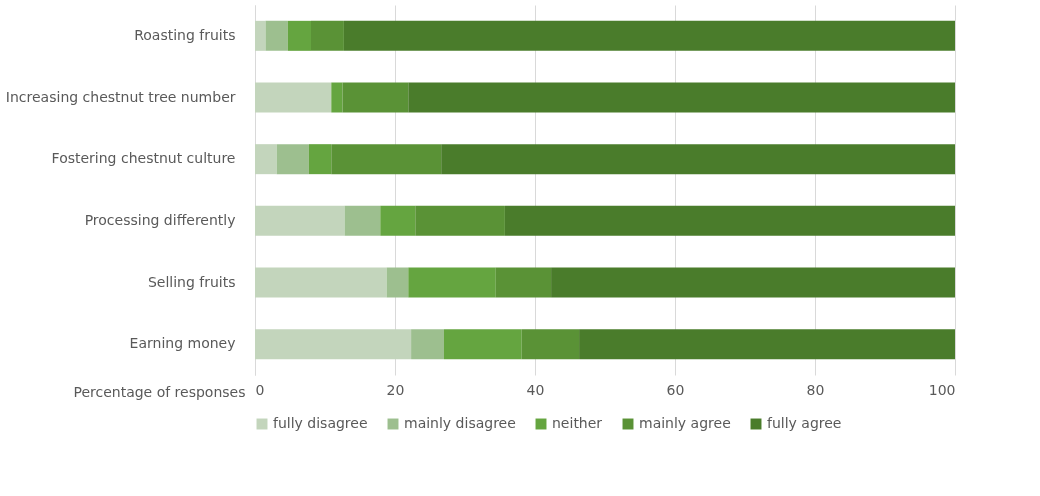 The width and height of the screenshot is (1040, 496). Describe the element at coordinates (159, 391) in the screenshot. I see `x-axis-title: Percentage of responses` at that location.